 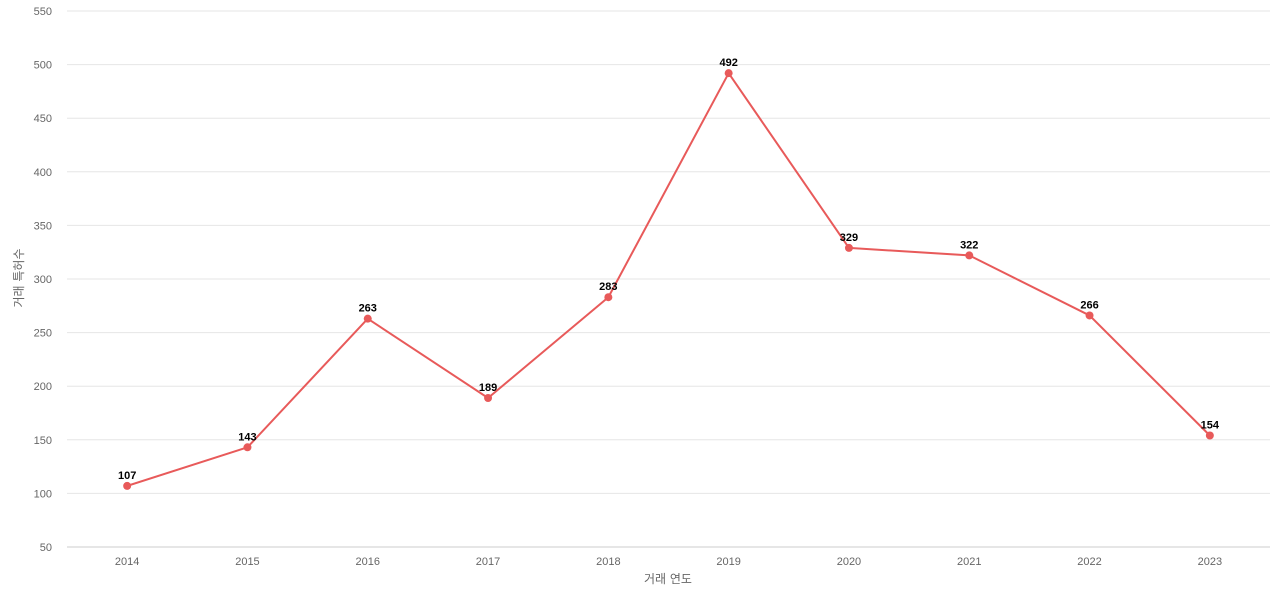 What do you see at coordinates (43, 12) in the screenshot?
I see `y-tick-label: 550` at bounding box center [43, 12].